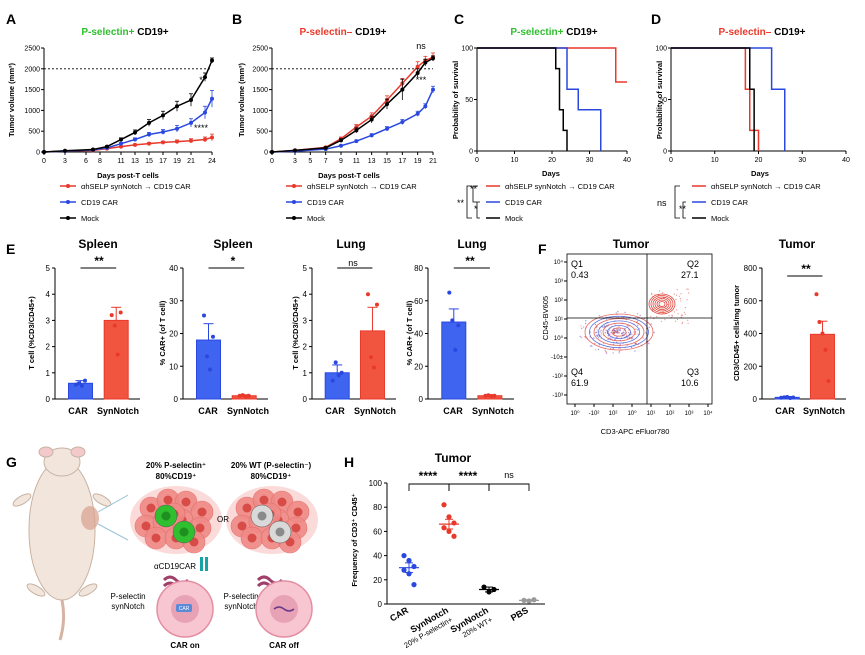  What do you see at coordinates (284, 609) in the screenshot?
I see `dna-icon` at bounding box center [284, 609].